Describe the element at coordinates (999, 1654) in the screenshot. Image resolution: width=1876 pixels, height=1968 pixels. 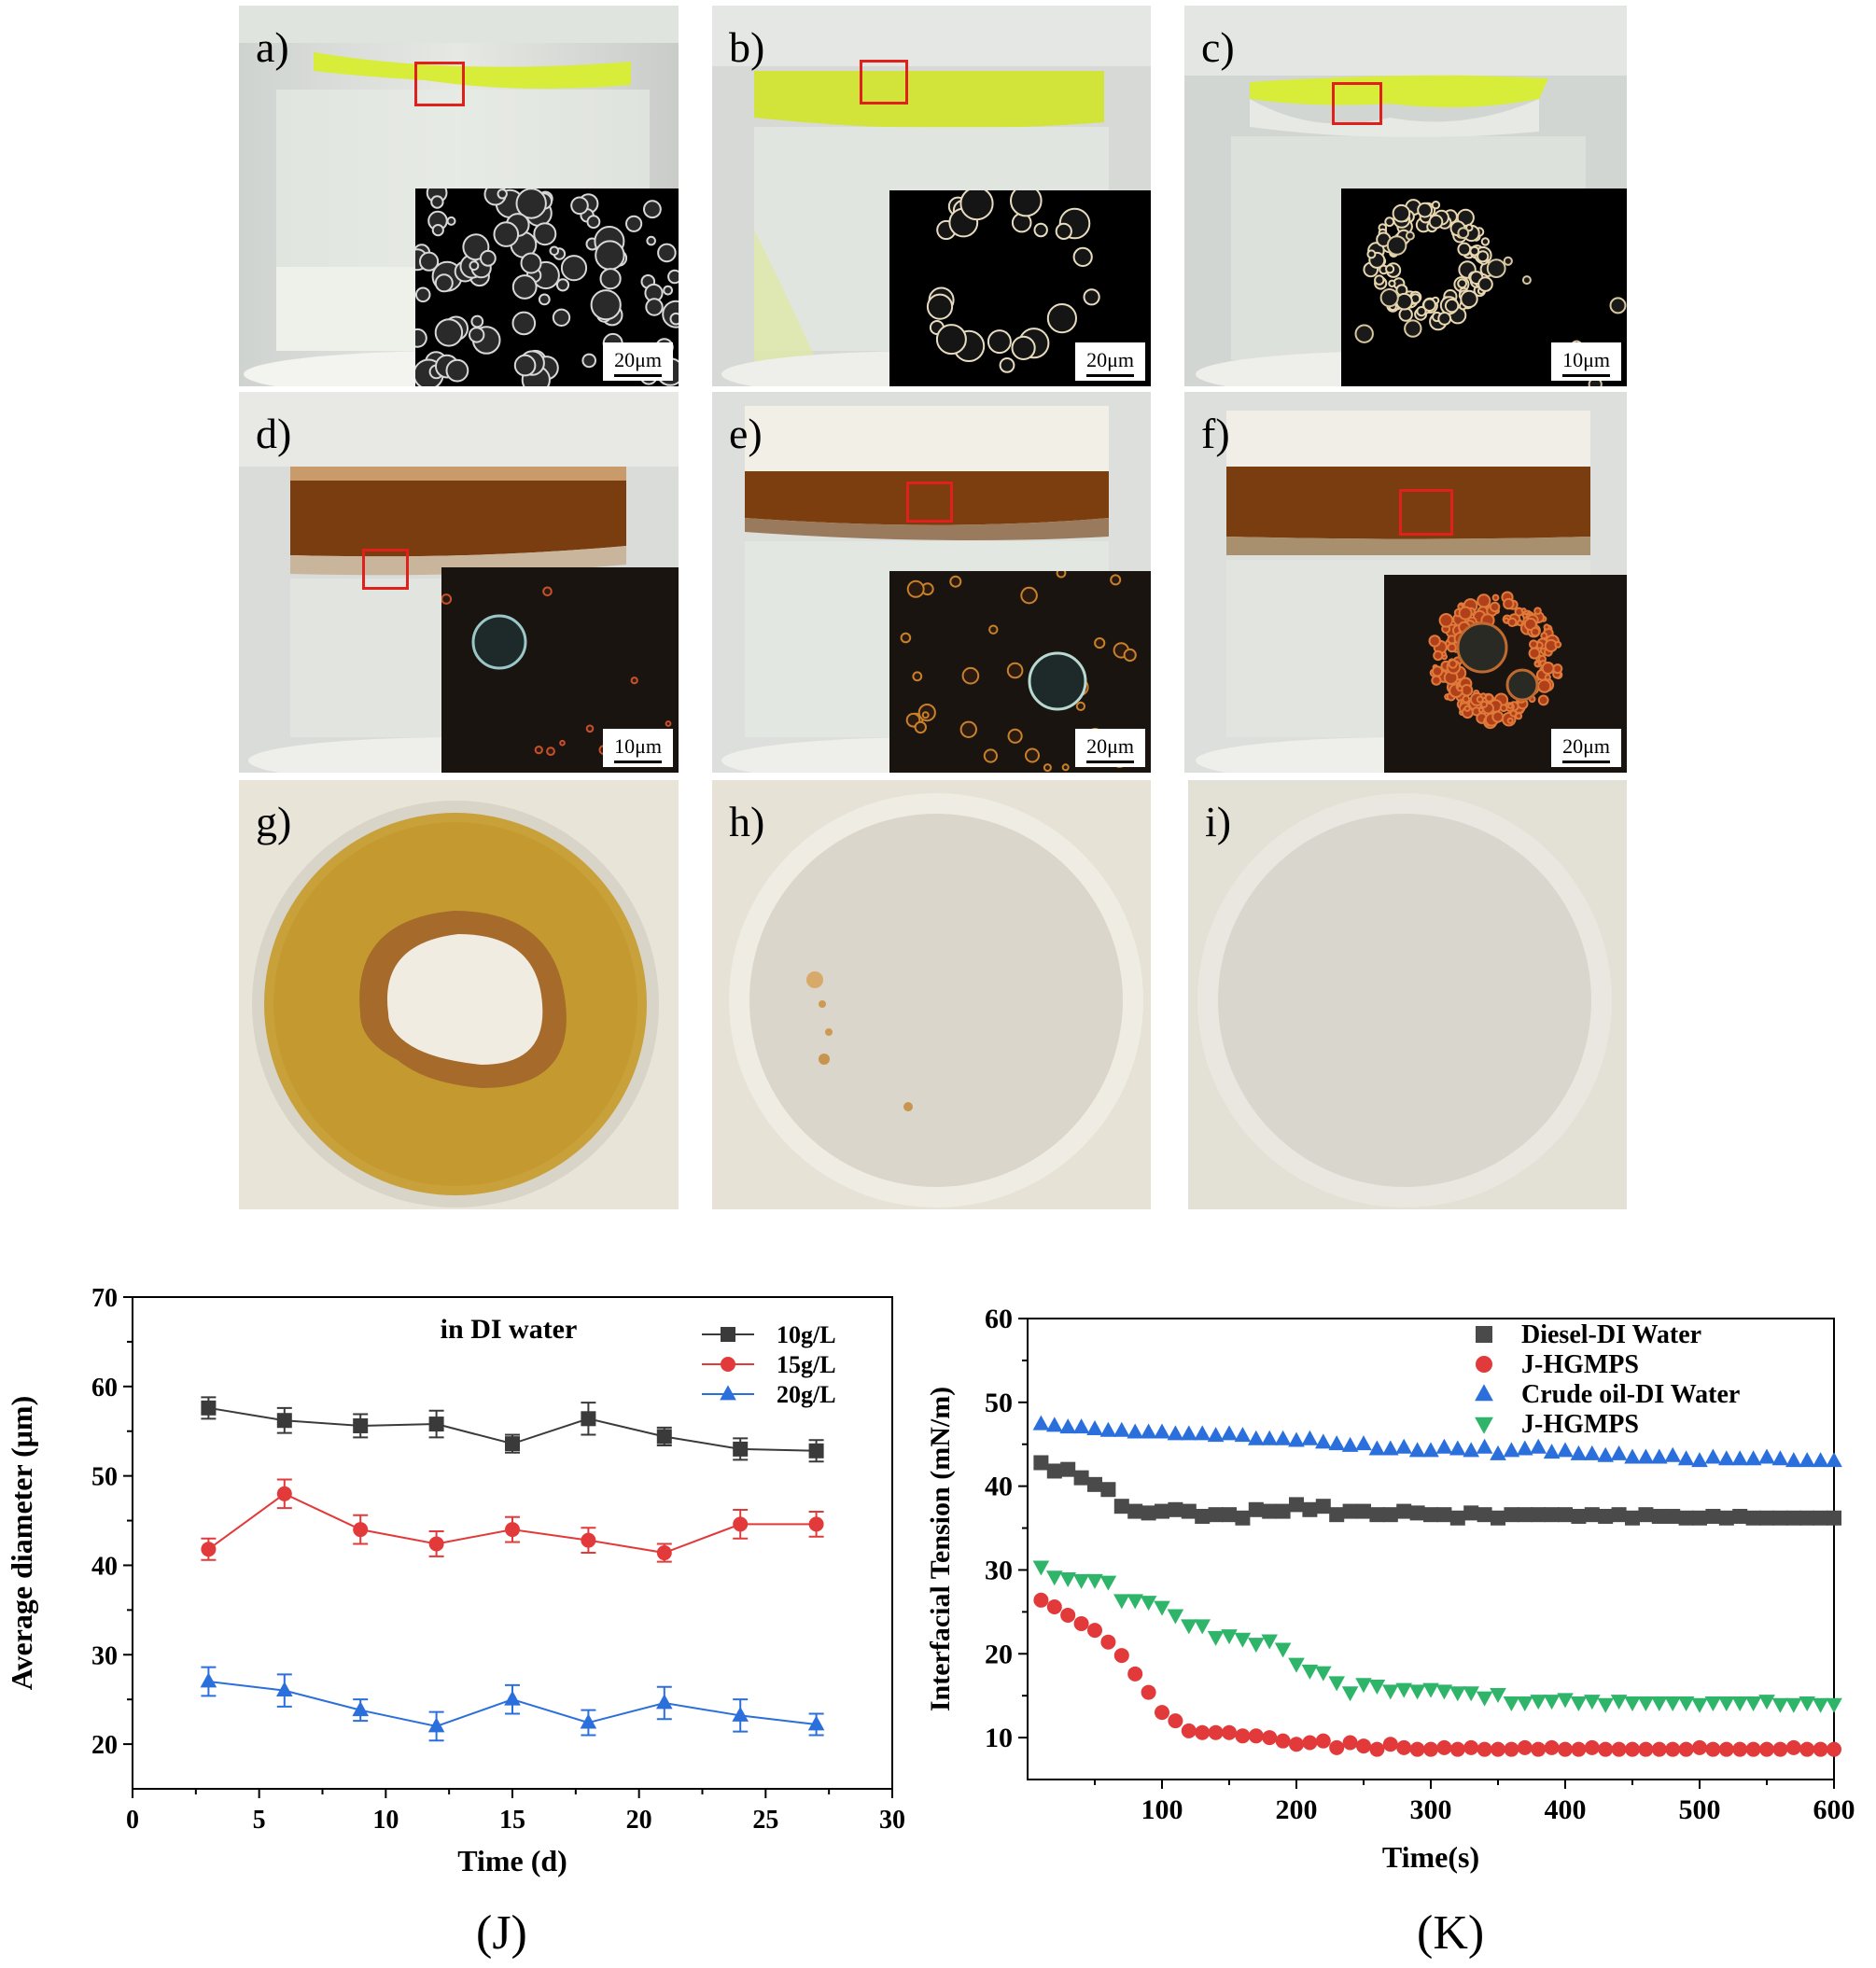
I see `y-tick-label: 20` at that location.